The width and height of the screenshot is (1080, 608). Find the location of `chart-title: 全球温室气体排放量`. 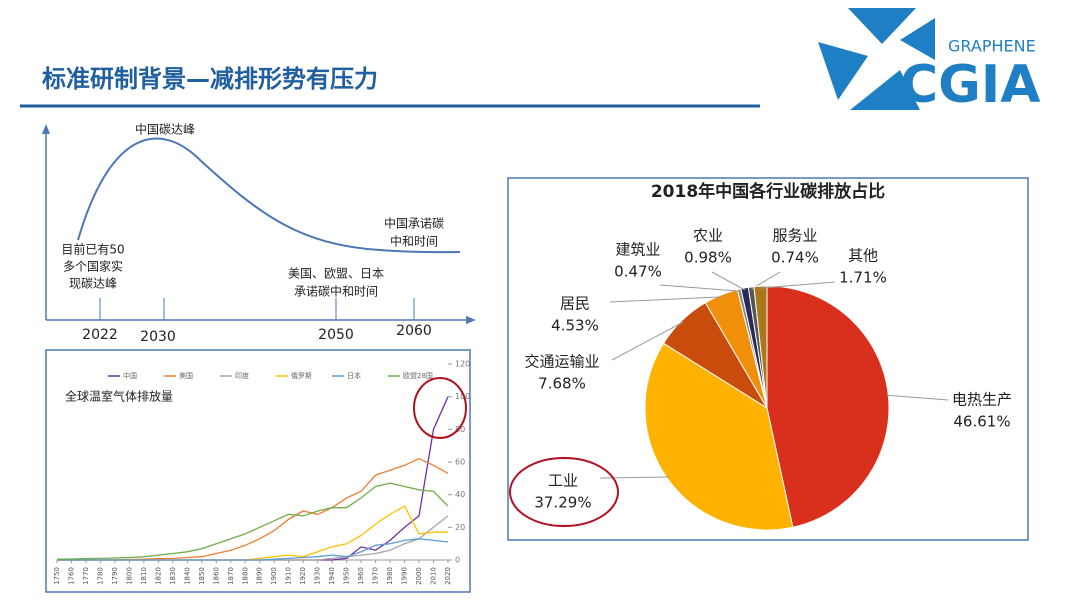

chart-title: 全球温室气体排放量 is located at coordinates (119, 396).